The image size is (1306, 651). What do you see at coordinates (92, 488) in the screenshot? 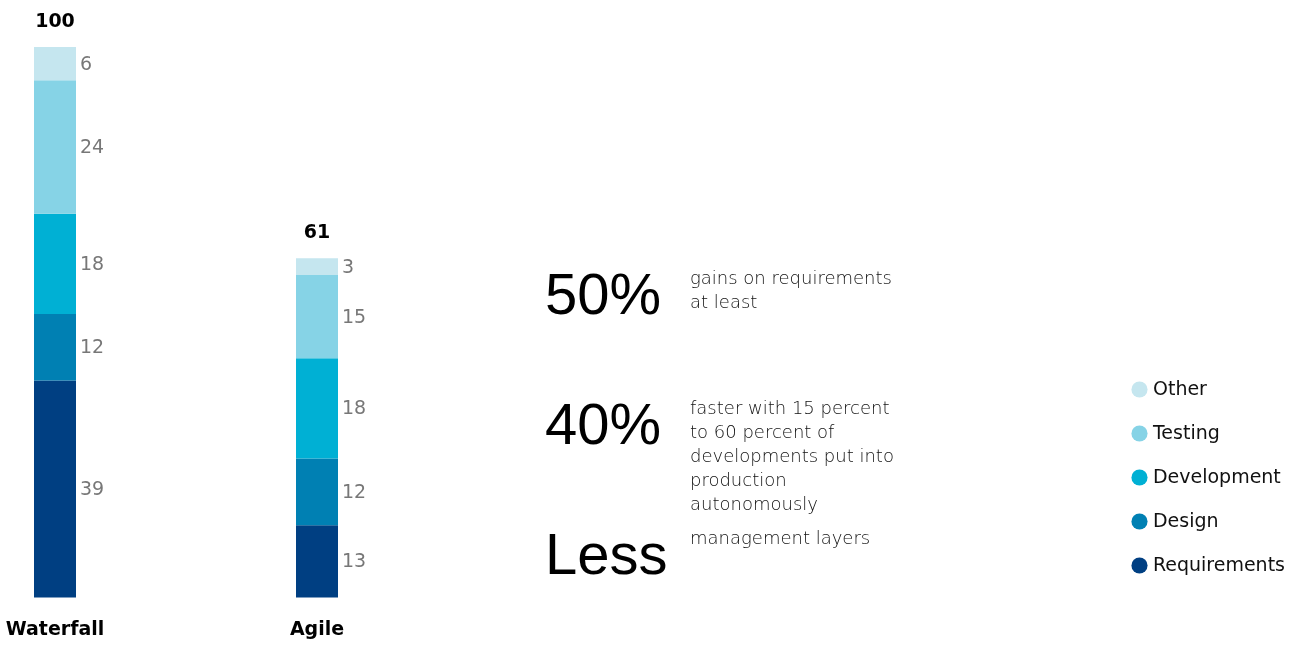
I see `data-label: 39` at bounding box center [92, 488].